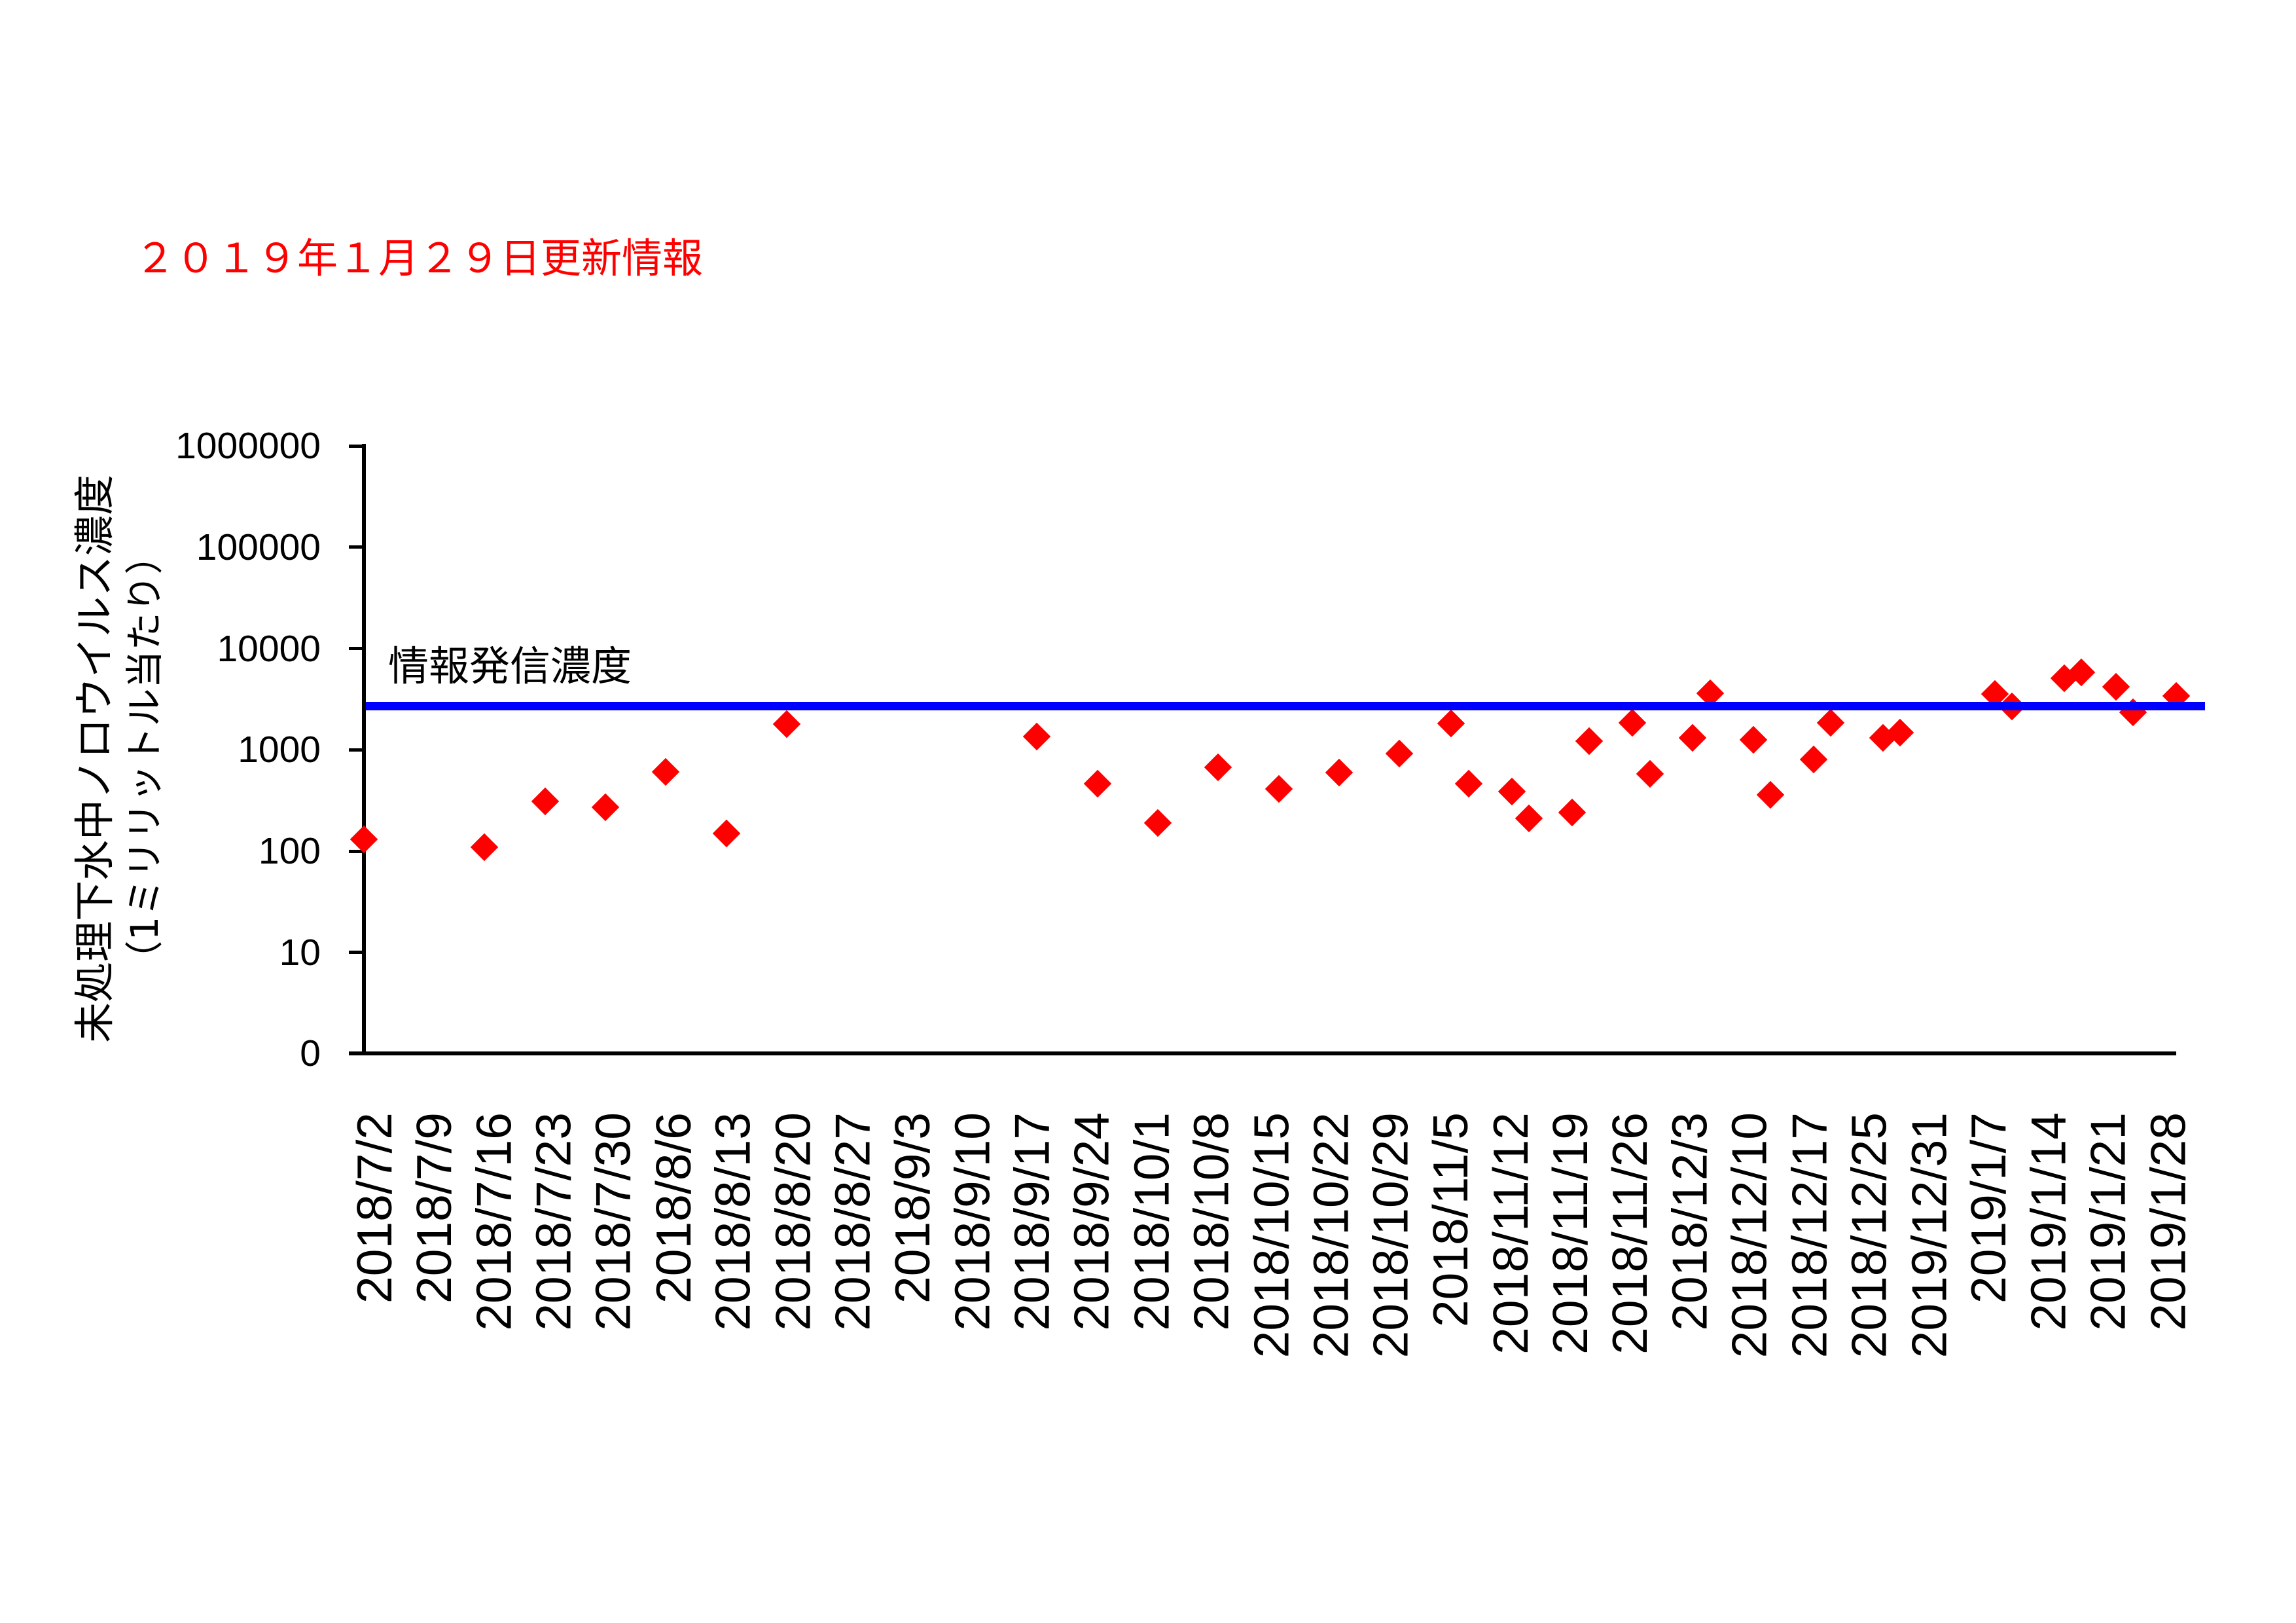 Image resolution: width=2296 pixels, height=1623 pixels. I want to click on x-tick-label-text: 2018/12/25, so click(1869, 1235).